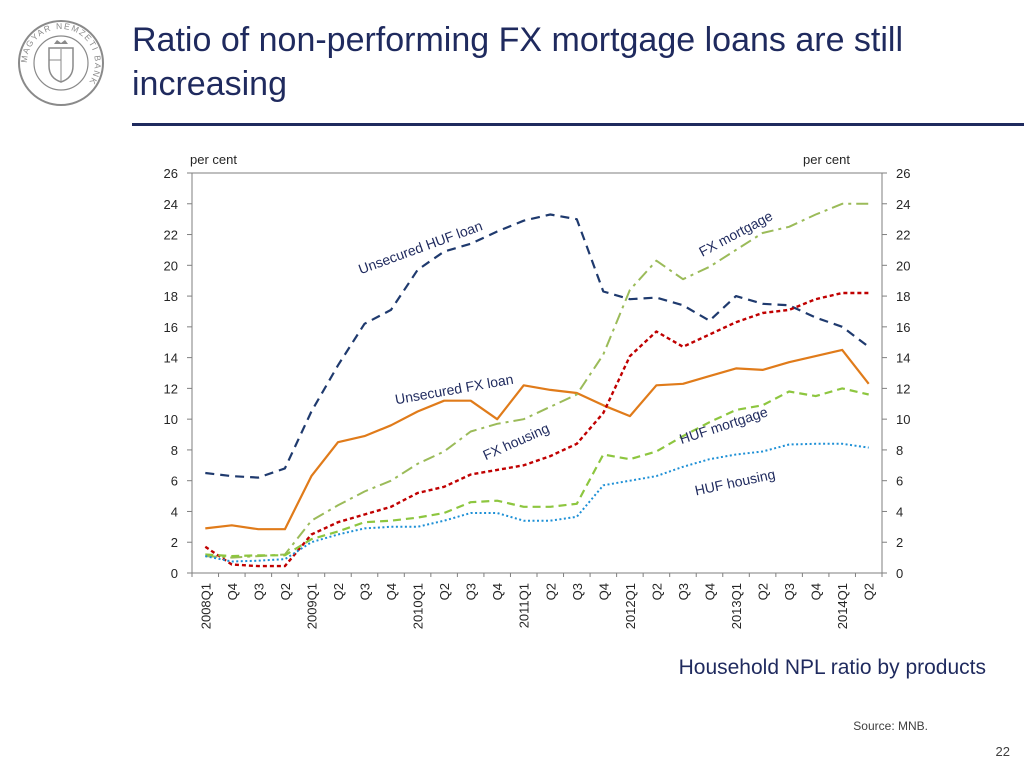 Image resolution: width=1024 pixels, height=768 pixels. Describe the element at coordinates (205, 606) in the screenshot. I see `x-tick-label: 2008Q1` at that location.